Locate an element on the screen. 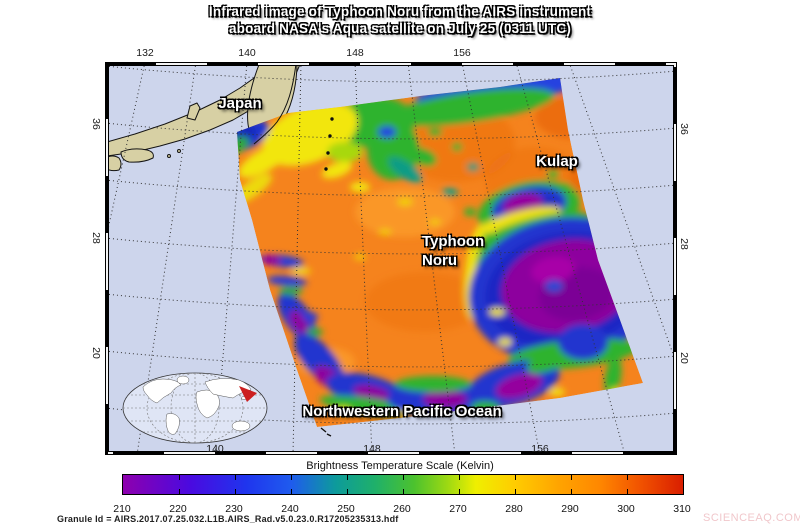  noru-outer-band is located at coordinates (449, 355).